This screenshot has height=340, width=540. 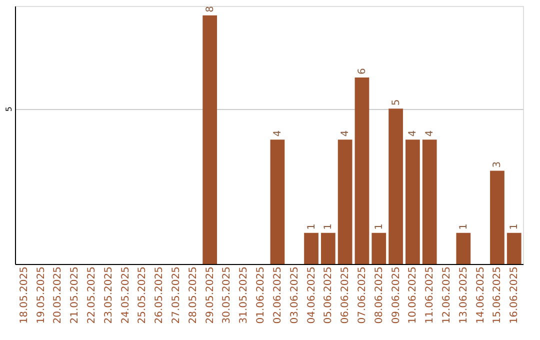 What do you see at coordinates (126, 295) in the screenshot?
I see `x-tick-label: 24.05.2025` at bounding box center [126, 295].